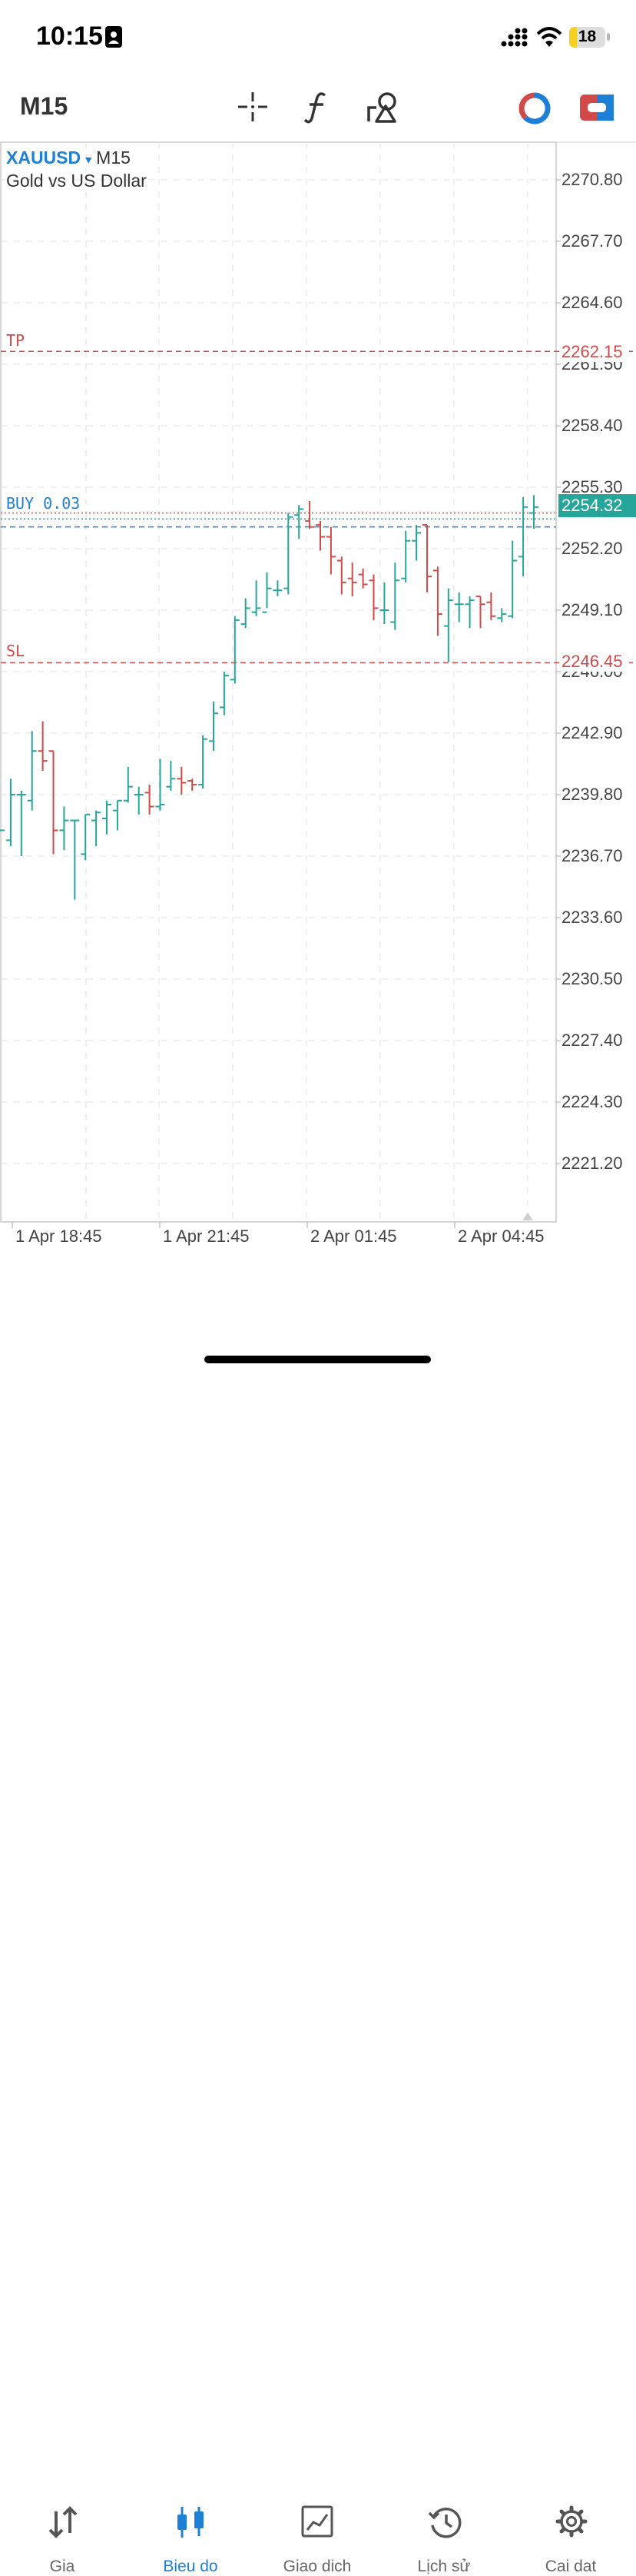  What do you see at coordinates (444, 2567) in the screenshot?
I see `nav-history-label: Lịch sử` at bounding box center [444, 2567].